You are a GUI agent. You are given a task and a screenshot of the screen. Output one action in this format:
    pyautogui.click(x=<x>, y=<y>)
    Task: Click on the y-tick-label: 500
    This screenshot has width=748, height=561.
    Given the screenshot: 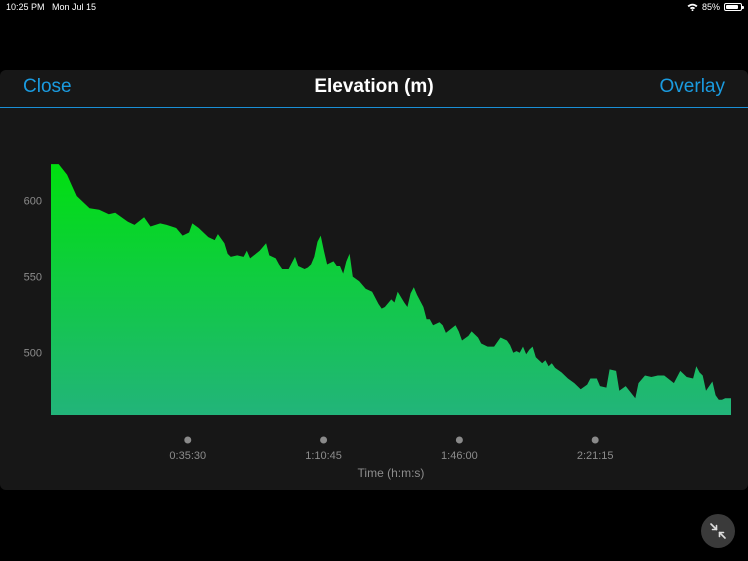 What is the action you would take?
    pyautogui.click(x=33, y=354)
    